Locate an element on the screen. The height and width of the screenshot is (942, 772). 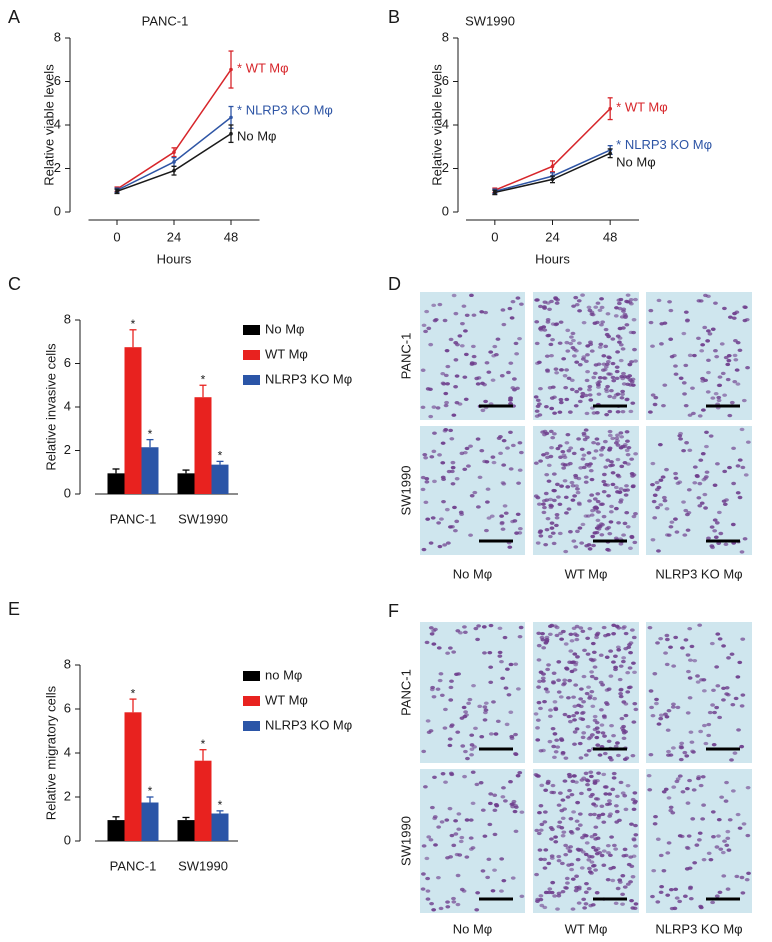
panel-letter: A is located at coordinates (14, 17).